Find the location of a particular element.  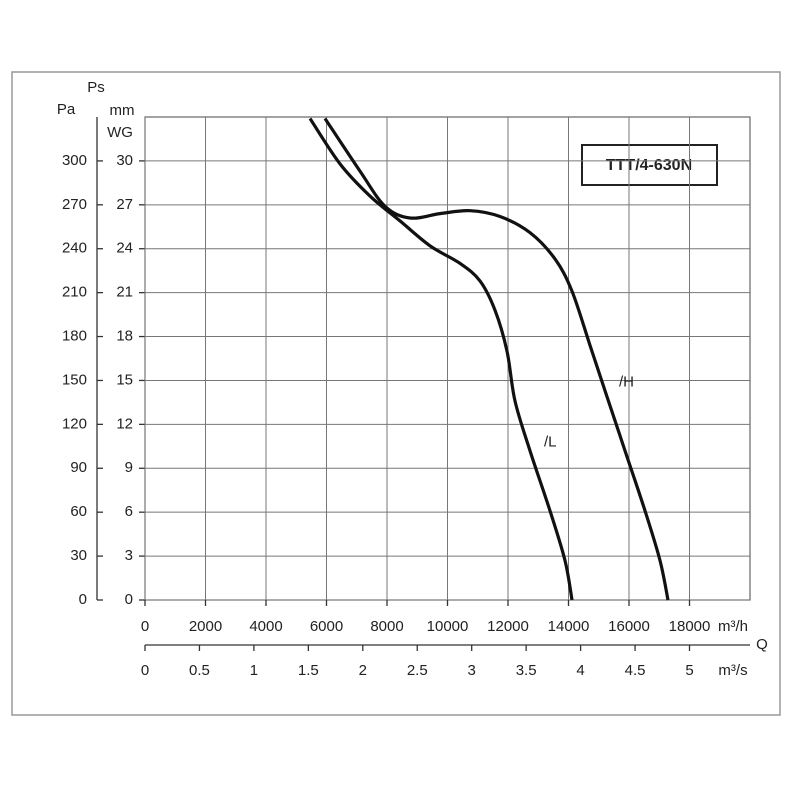

x-tick-label: 10000 is located at coordinates (448, 626).